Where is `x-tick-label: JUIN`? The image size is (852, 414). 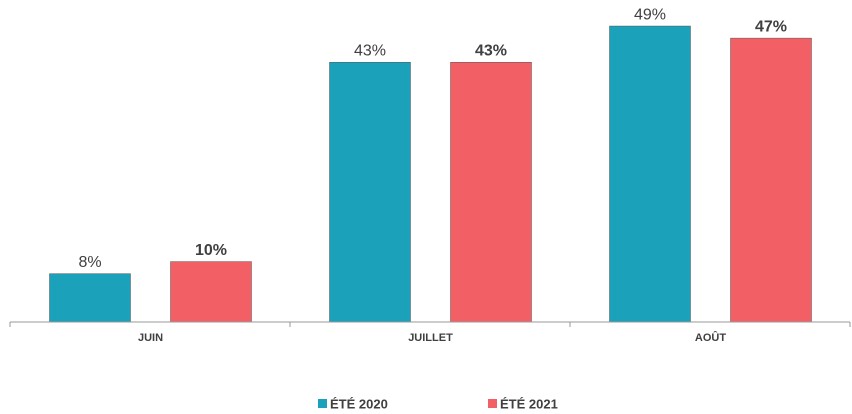
x-tick-label: JUIN is located at coordinates (150, 338).